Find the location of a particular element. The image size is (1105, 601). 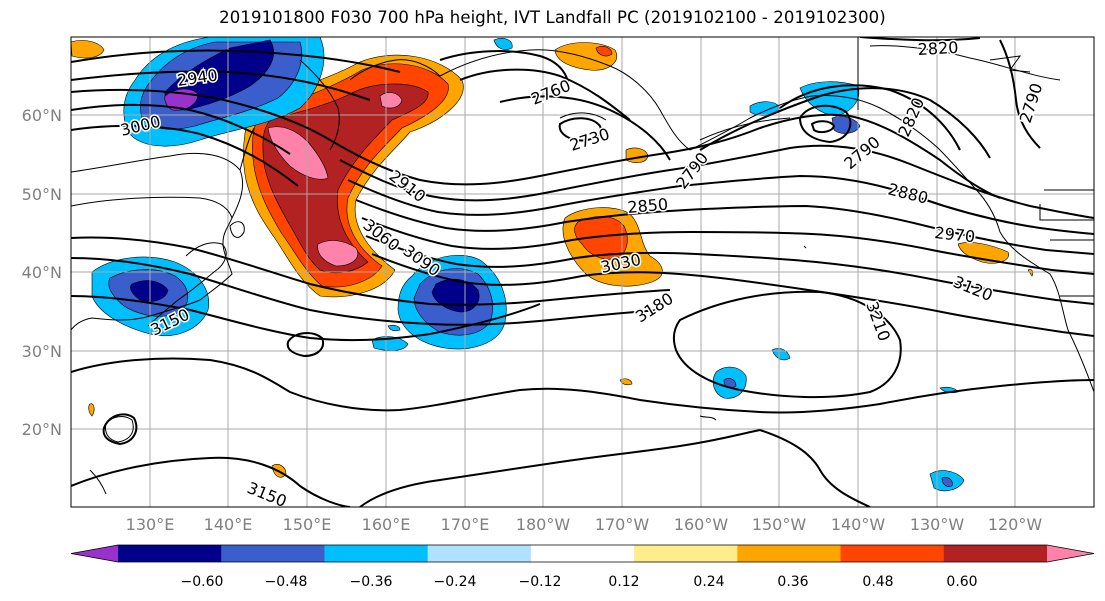

contour-label: 2820 is located at coordinates (938, 48).